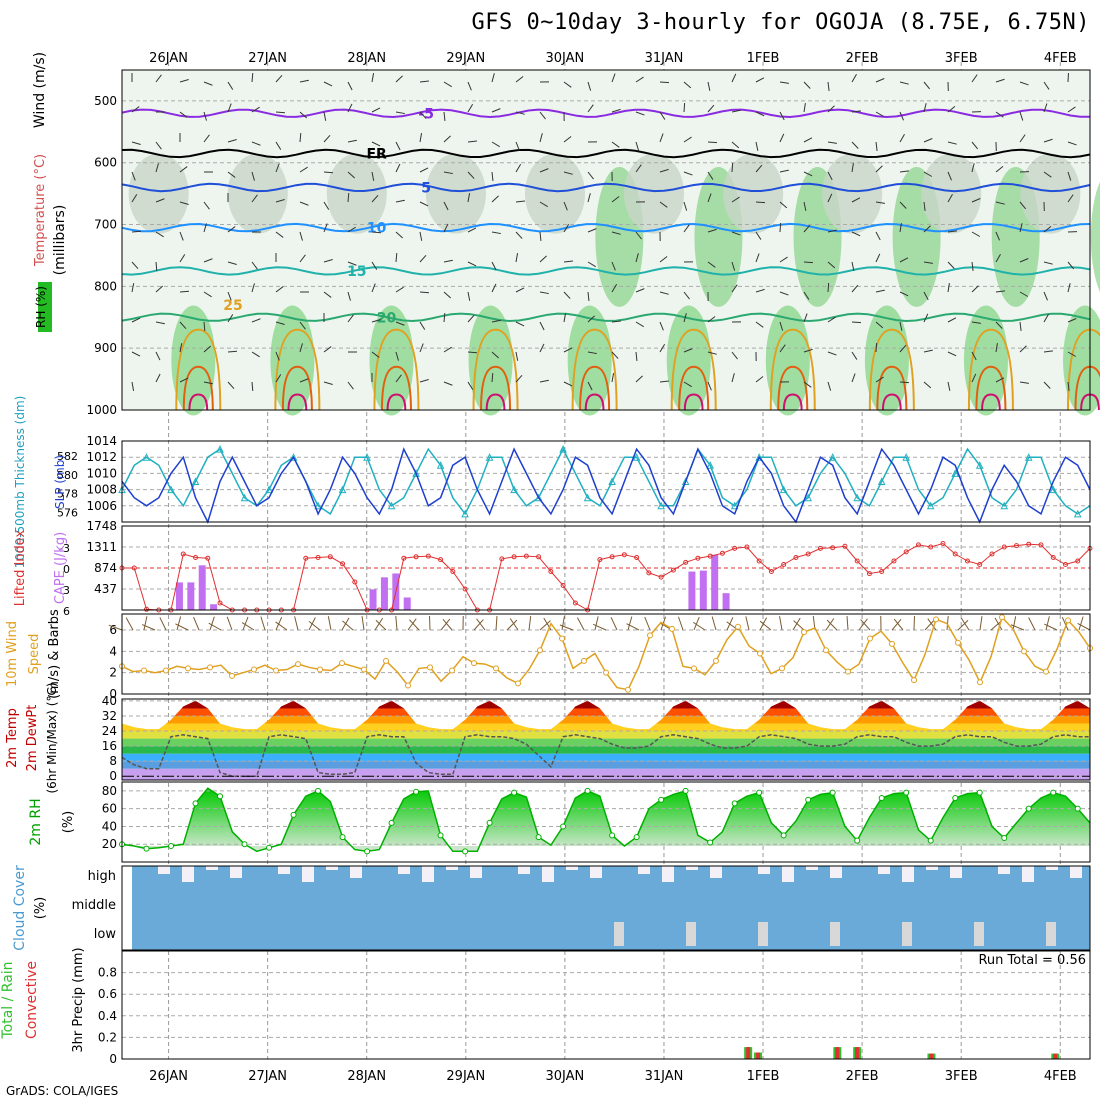  What do you see at coordinates (101, 506) in the screenshot?
I see `y-tick-label: 1006` at bounding box center [101, 506].